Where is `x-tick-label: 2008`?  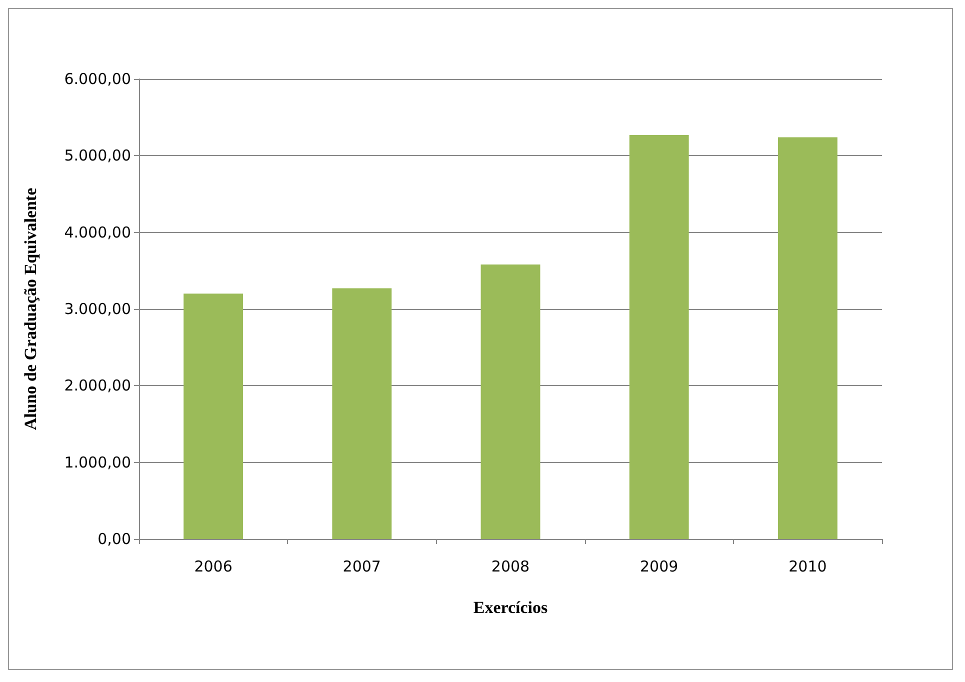
x-tick-label: 2008 is located at coordinates (510, 567).